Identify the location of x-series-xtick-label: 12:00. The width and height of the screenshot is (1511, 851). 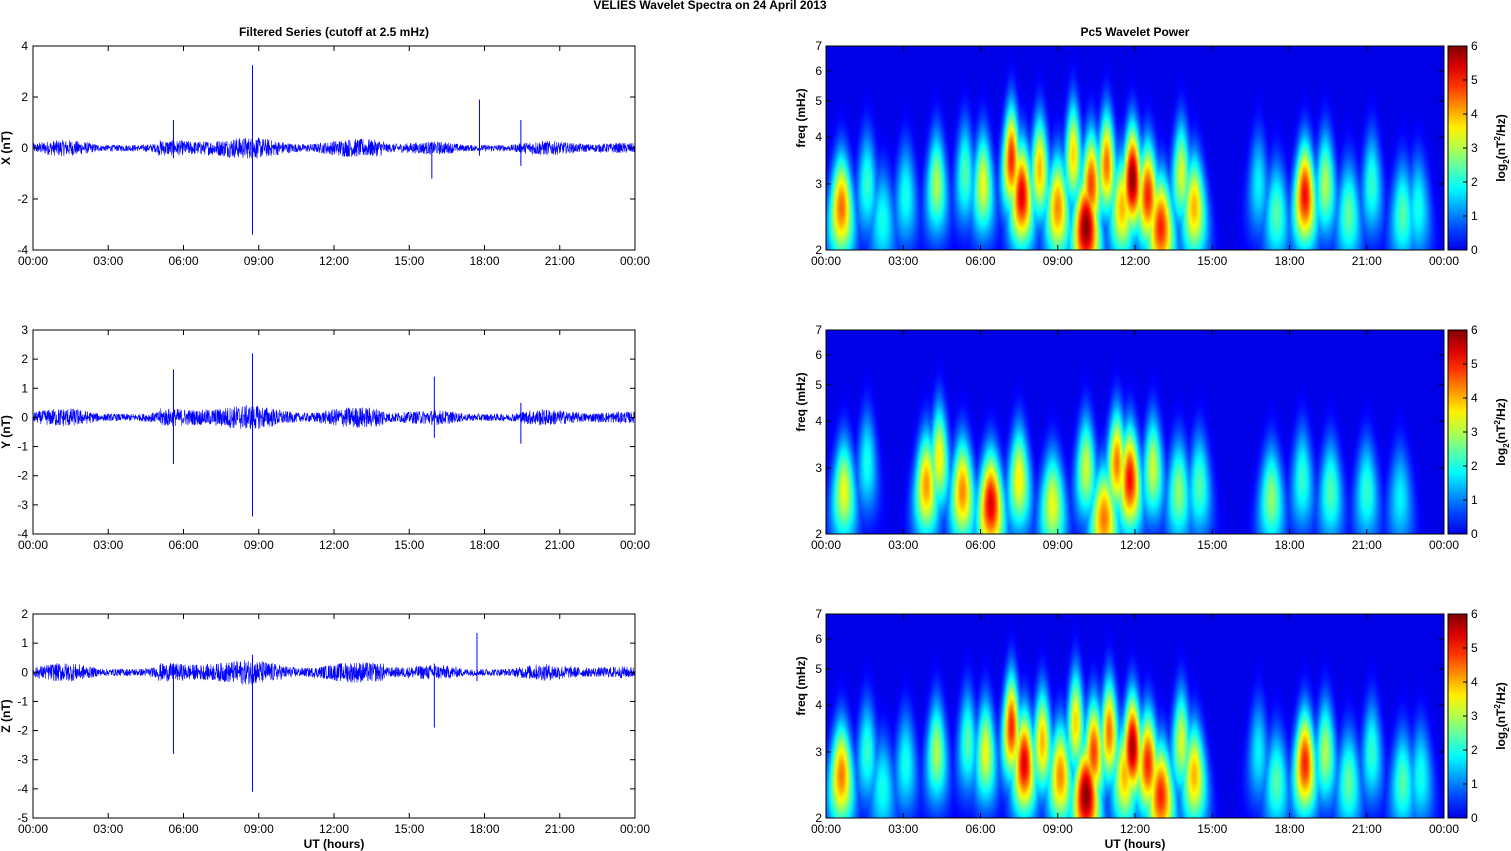
(334, 261).